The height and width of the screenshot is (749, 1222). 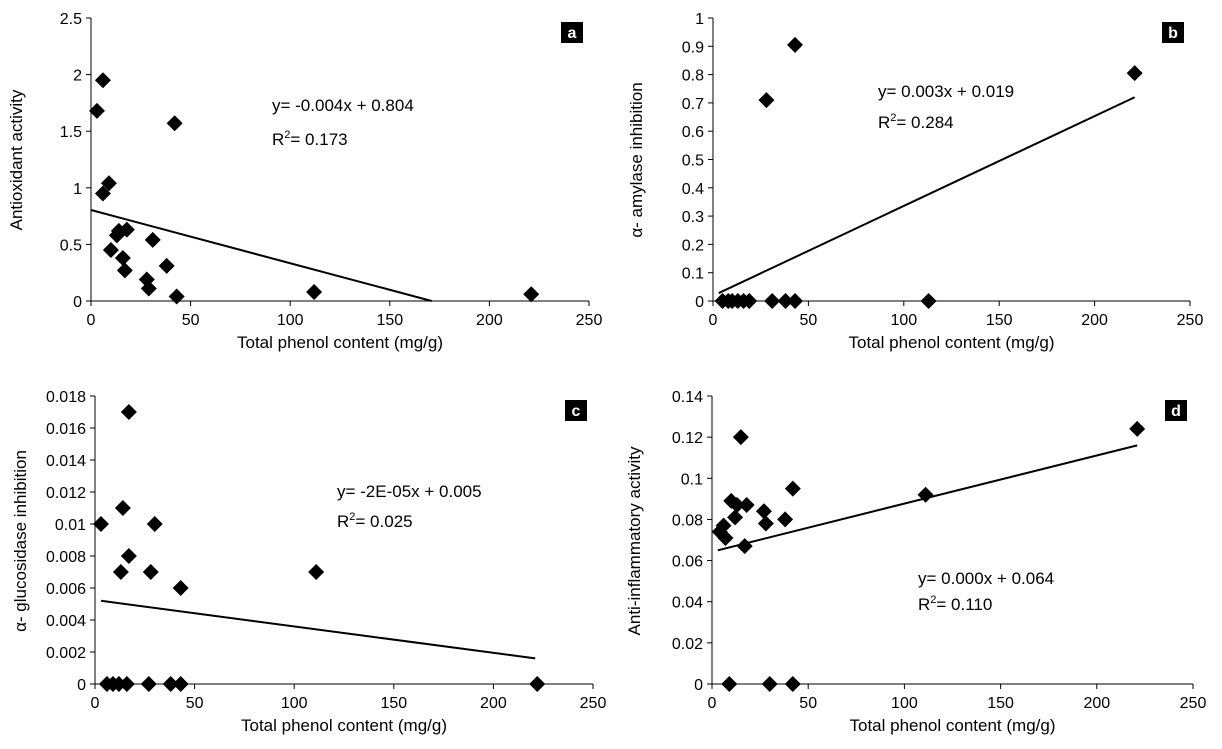 What do you see at coordinates (66, 557) in the screenshot?
I see `y-tick-label: 0.008` at bounding box center [66, 557].